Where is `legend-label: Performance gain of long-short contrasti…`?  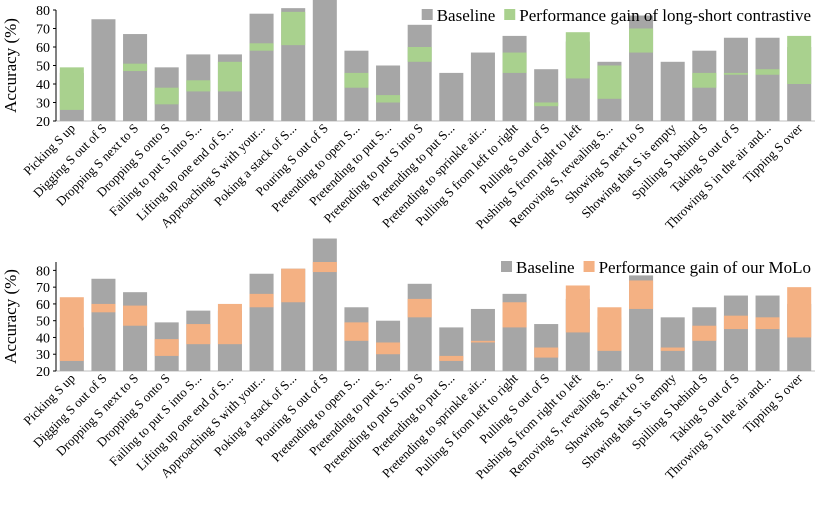
legend-label: Performance gain of long-short contrasti… is located at coordinates (665, 15).